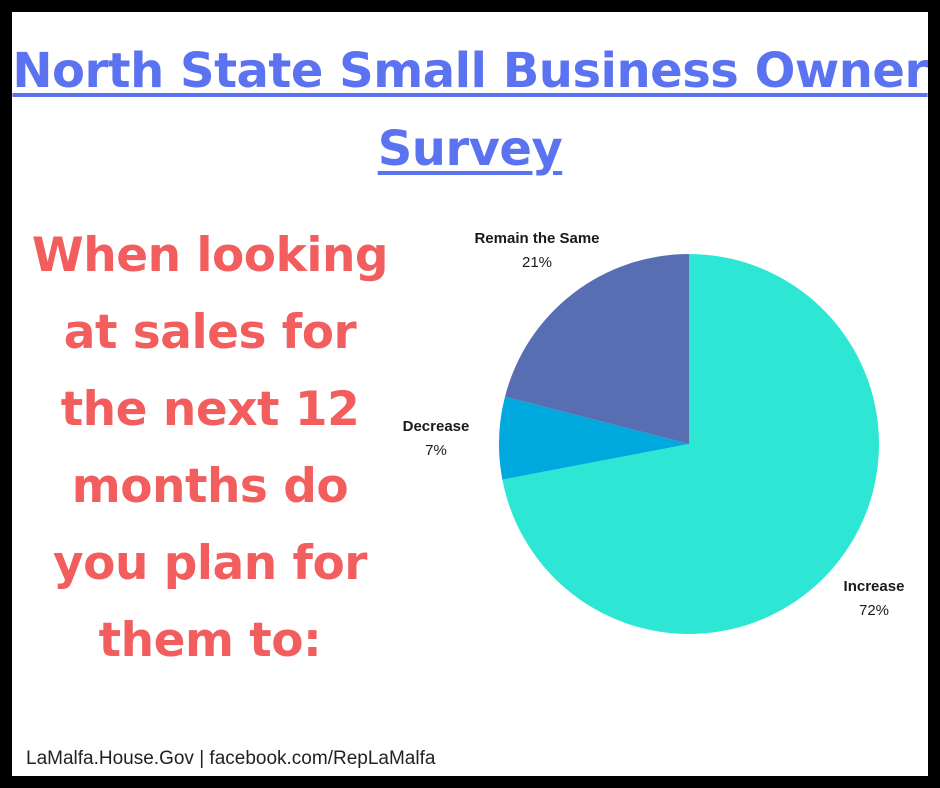  I want to click on pie-slice-decrease, so click(594, 438).